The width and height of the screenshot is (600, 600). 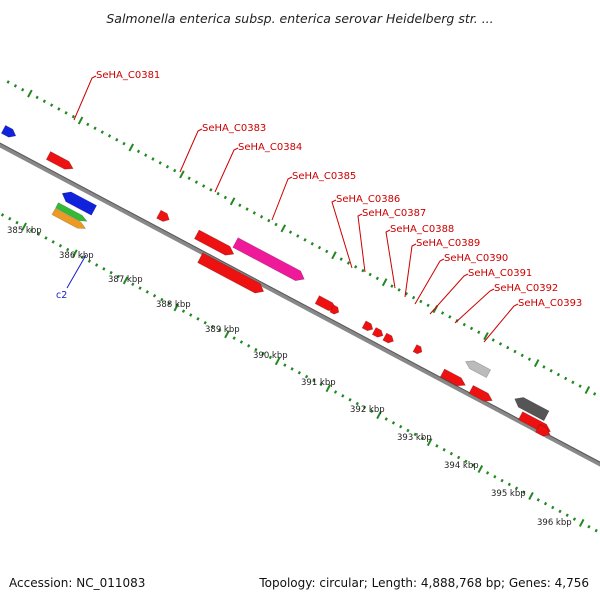 I want to click on gene-label: SeHA_C0383, so click(x=234, y=128).